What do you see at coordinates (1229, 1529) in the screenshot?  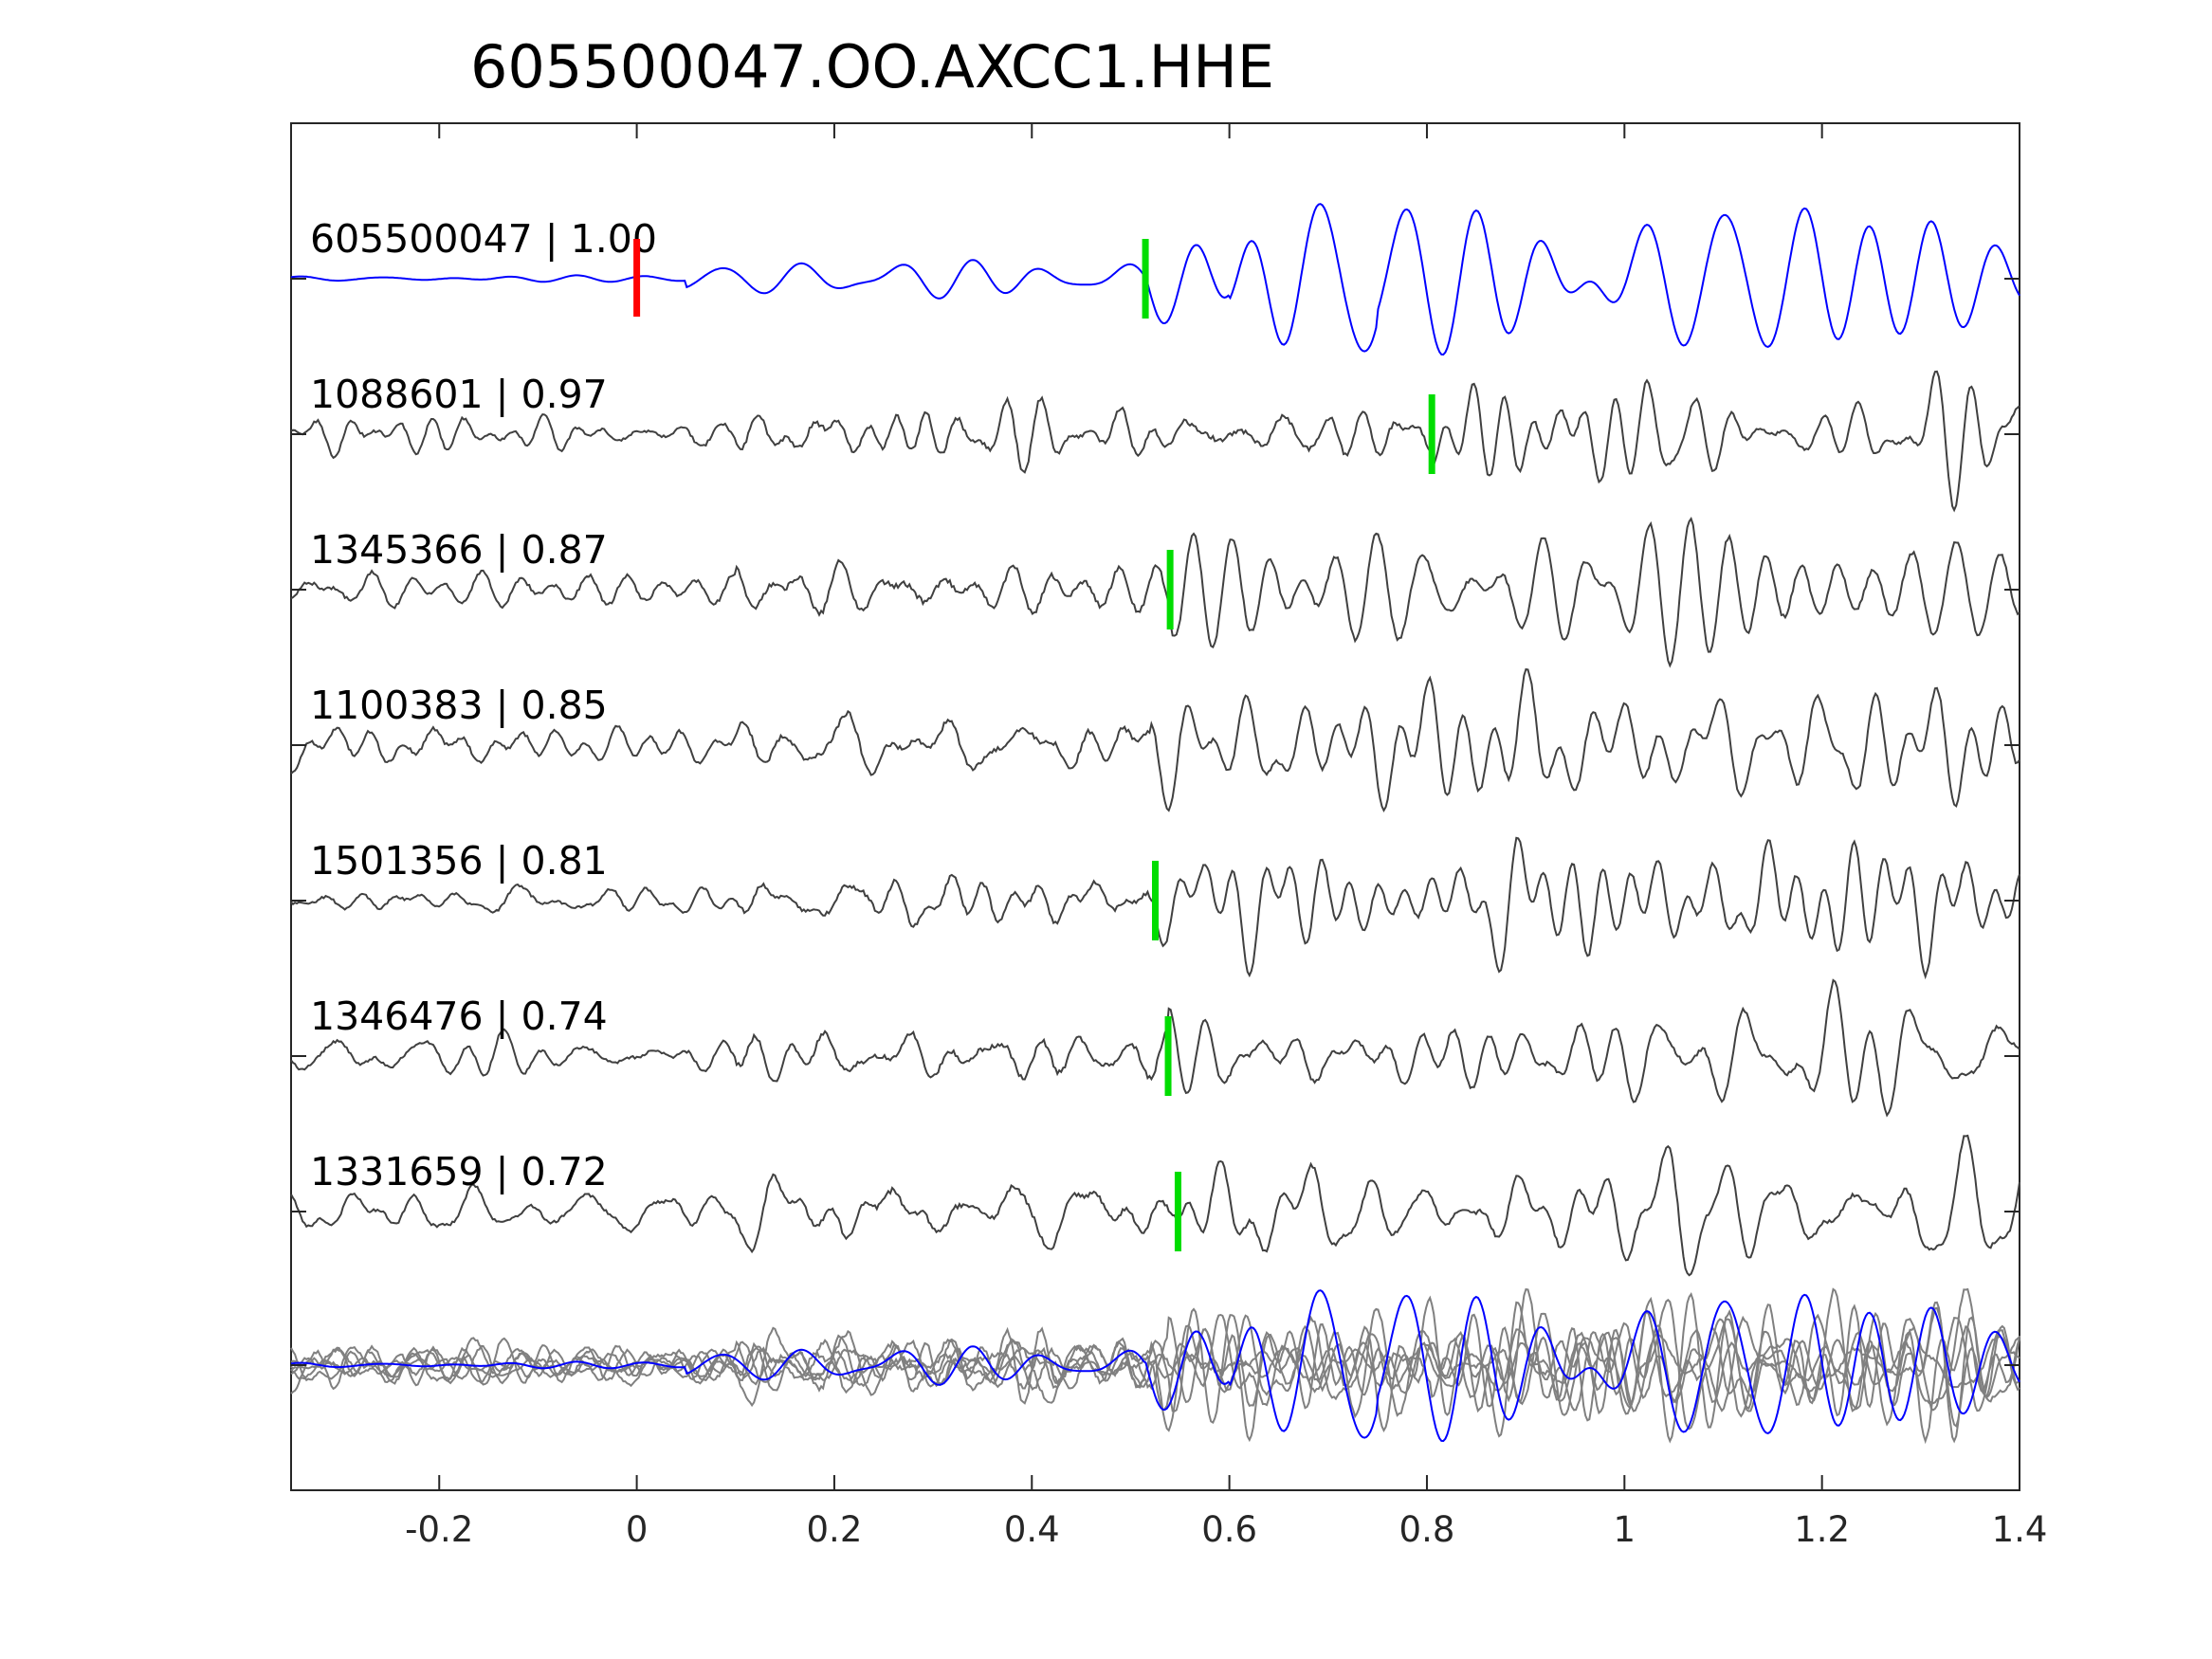 I see `x-tick-label: 0.6` at bounding box center [1229, 1529].